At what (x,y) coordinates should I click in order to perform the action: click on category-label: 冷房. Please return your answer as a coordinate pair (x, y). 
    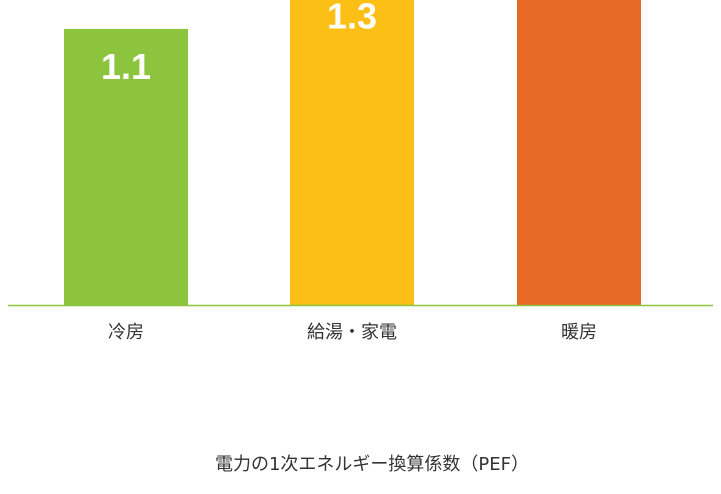
    Looking at the image, I should click on (126, 332).